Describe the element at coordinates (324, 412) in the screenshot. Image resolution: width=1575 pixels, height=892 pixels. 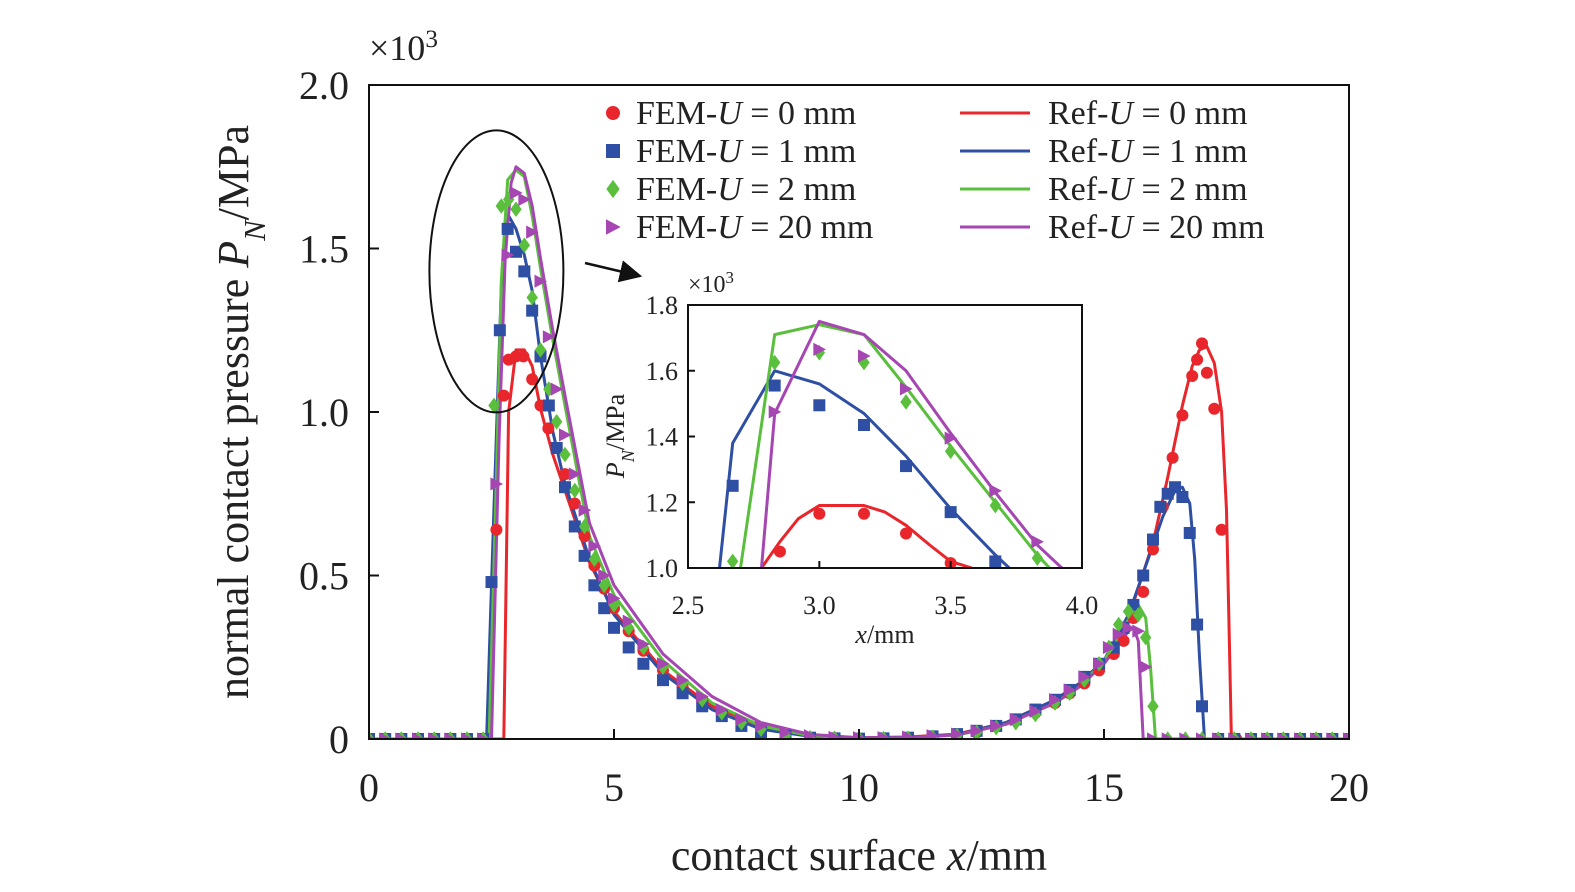
I see `y-tick-label: 1.0` at that location.